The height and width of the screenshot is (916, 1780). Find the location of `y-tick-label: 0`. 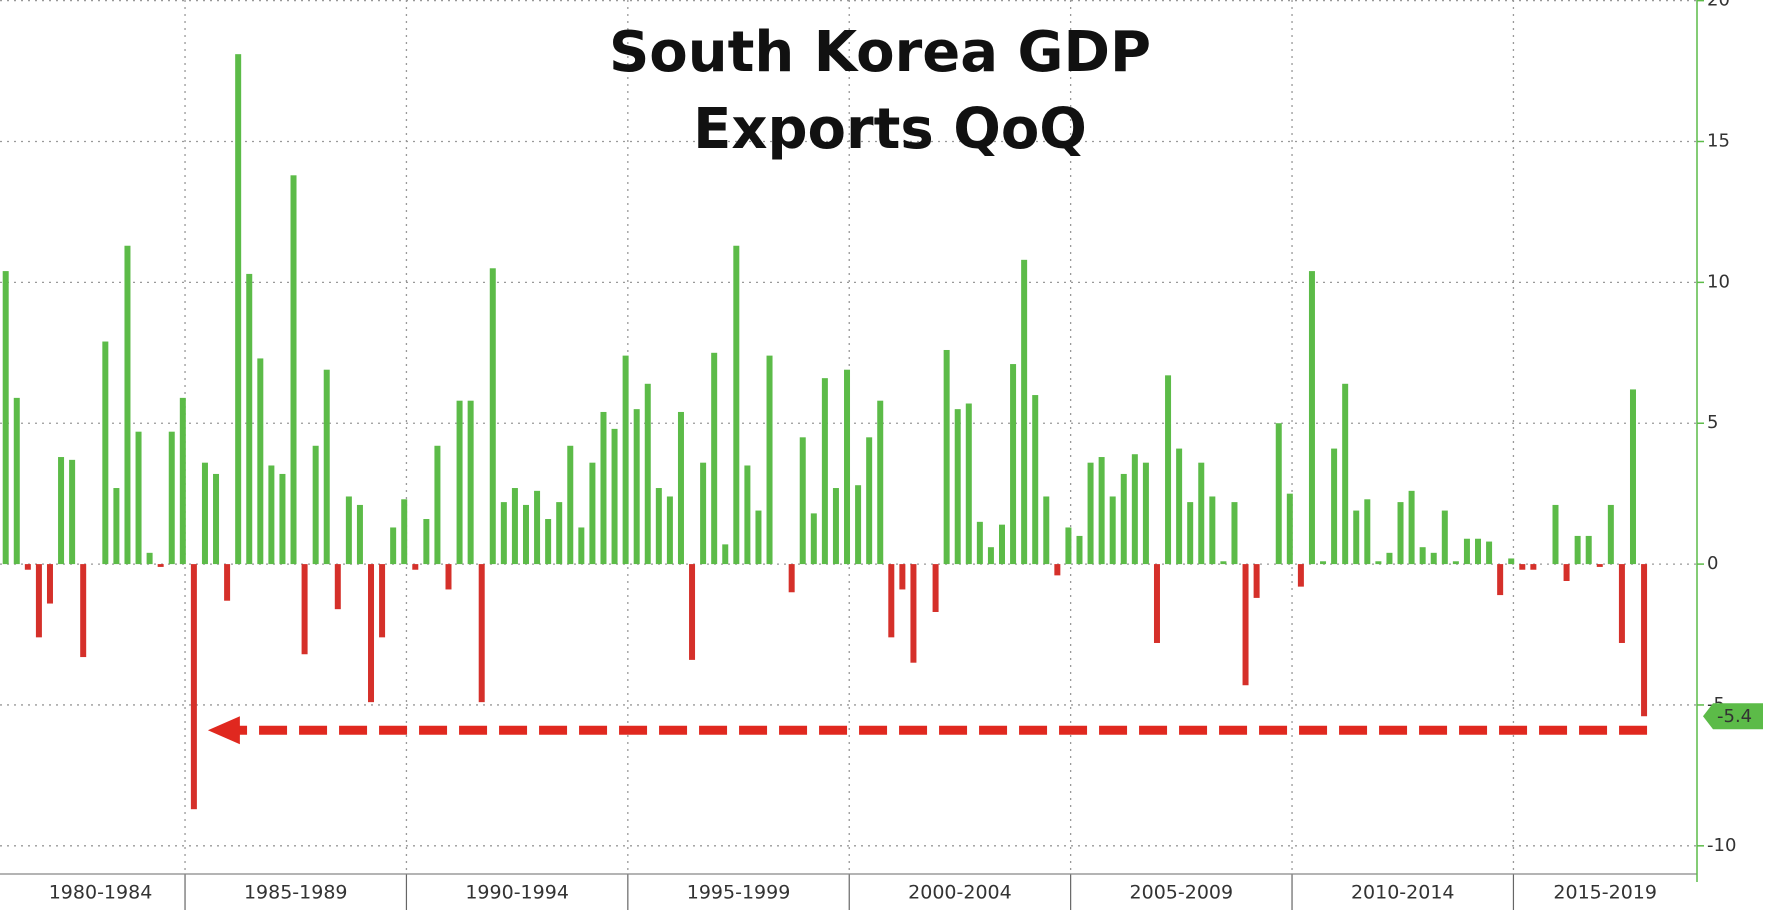

y-tick-label: 0 is located at coordinates (1712, 563).